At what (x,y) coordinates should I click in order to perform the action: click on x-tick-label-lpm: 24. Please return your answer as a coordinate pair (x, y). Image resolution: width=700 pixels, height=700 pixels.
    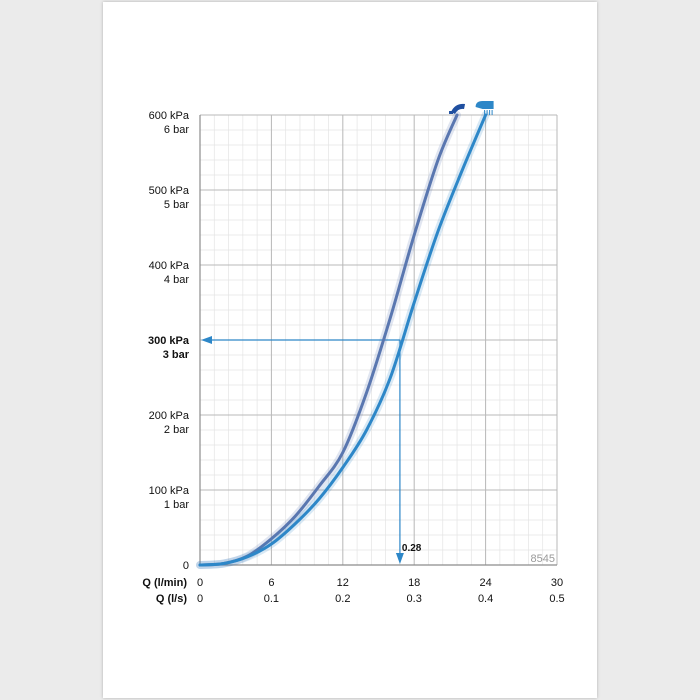
    Looking at the image, I should click on (485, 583).